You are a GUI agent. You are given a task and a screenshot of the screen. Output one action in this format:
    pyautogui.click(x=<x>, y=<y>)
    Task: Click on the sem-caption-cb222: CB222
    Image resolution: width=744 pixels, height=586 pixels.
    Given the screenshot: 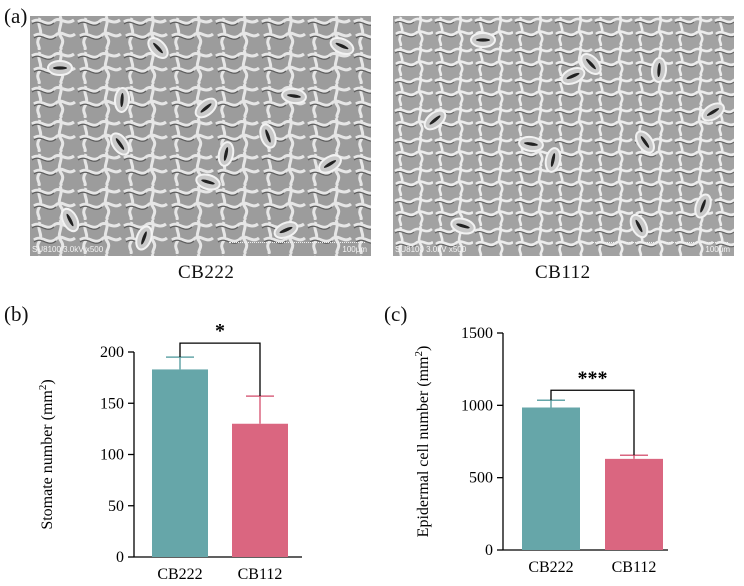 What is the action you would take?
    pyautogui.click(x=206, y=272)
    